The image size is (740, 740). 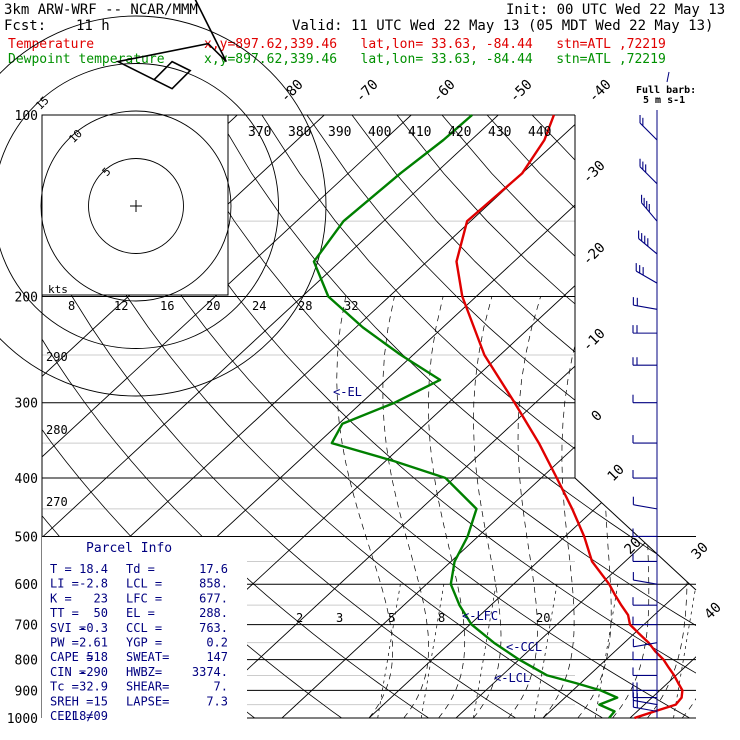 What do you see at coordinates (305, 306) in the screenshot?
I see `speed-axis-label: 28` at bounding box center [305, 306].